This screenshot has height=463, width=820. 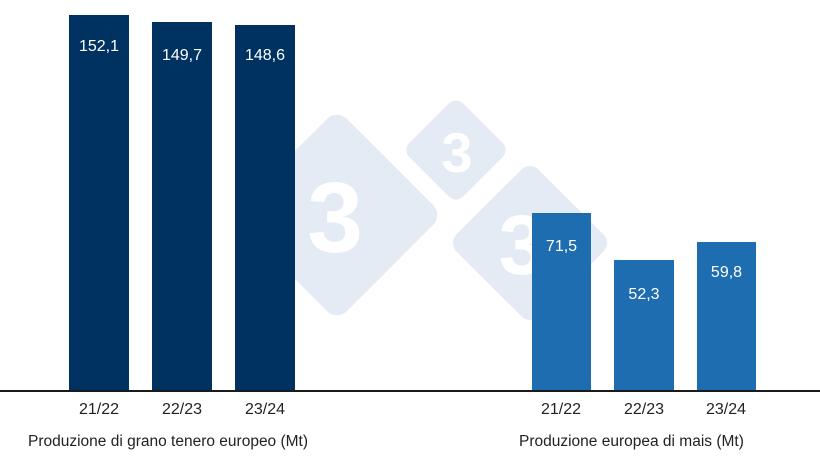 What do you see at coordinates (726, 409) in the screenshot?
I see `x-tick-maize-23-24: 23/24` at bounding box center [726, 409].